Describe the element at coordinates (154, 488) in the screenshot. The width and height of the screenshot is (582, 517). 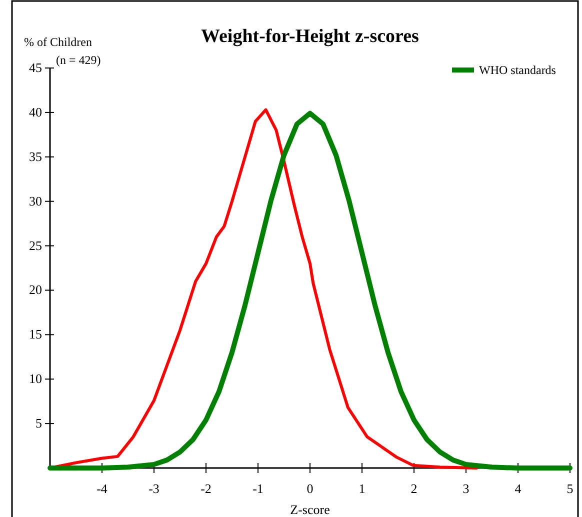
I see `x-tick-label: -3` at that location.